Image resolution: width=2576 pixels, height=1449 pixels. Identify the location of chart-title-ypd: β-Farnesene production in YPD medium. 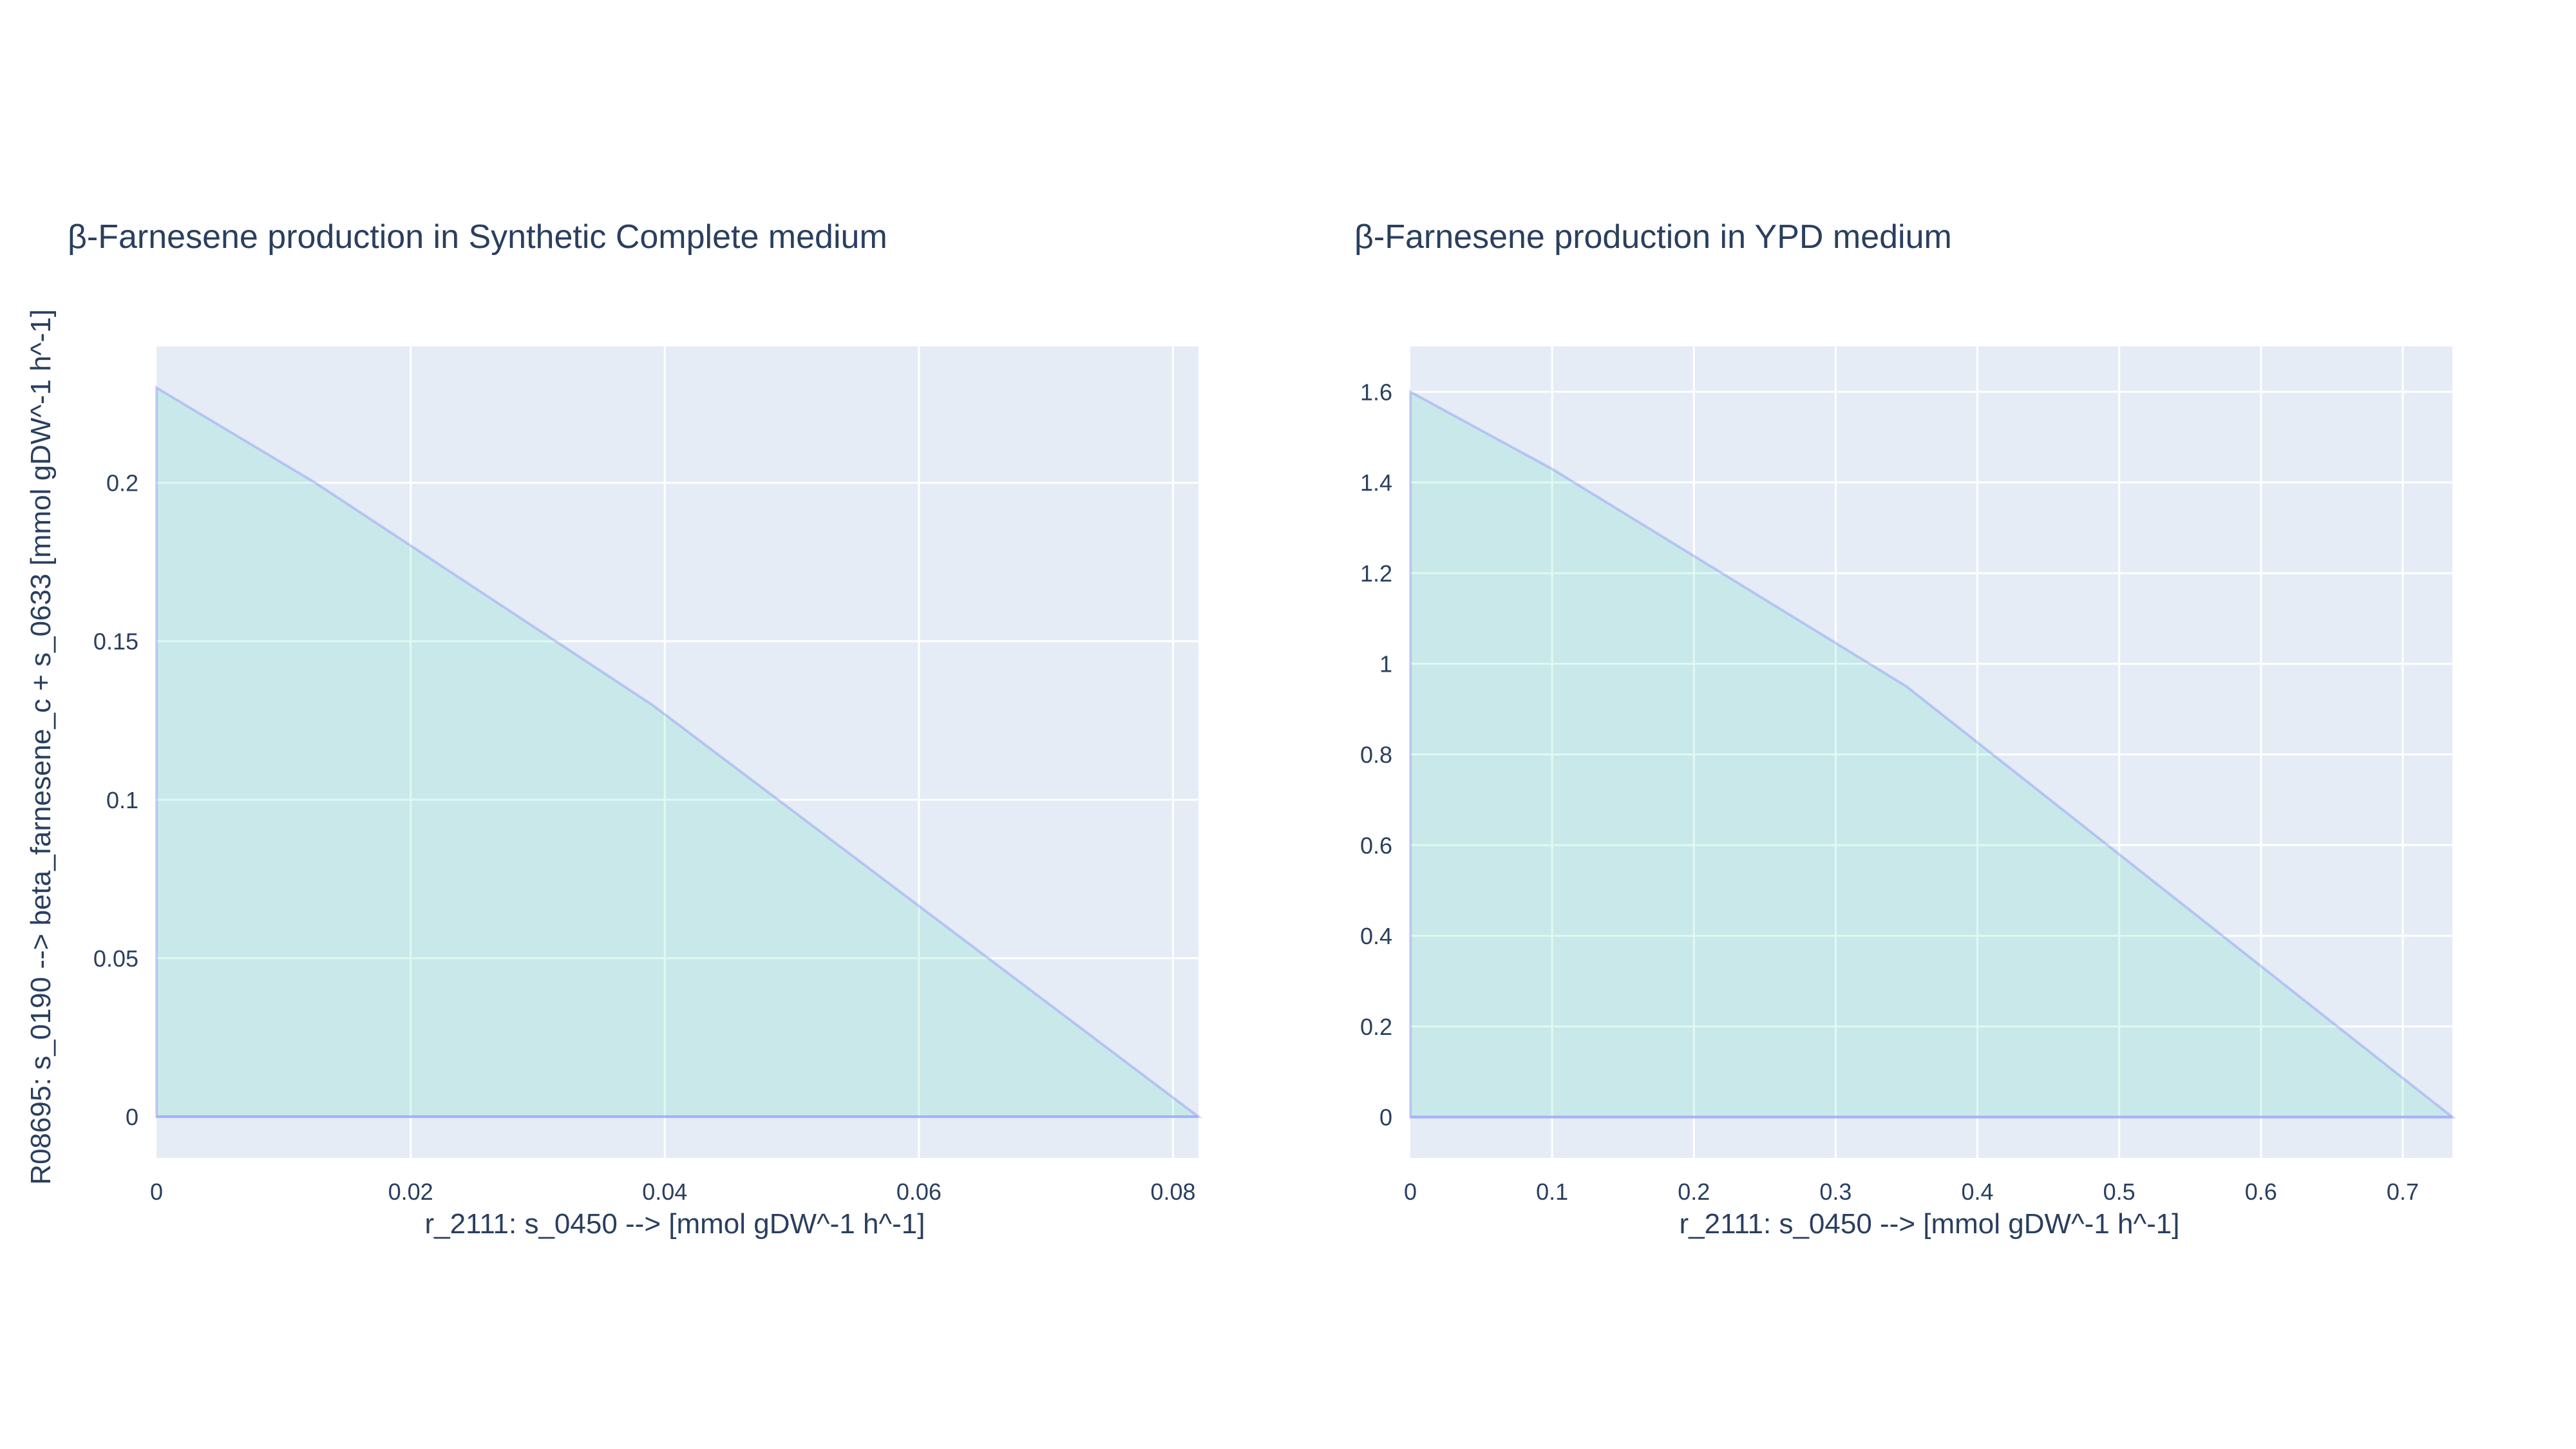
(1653, 237).